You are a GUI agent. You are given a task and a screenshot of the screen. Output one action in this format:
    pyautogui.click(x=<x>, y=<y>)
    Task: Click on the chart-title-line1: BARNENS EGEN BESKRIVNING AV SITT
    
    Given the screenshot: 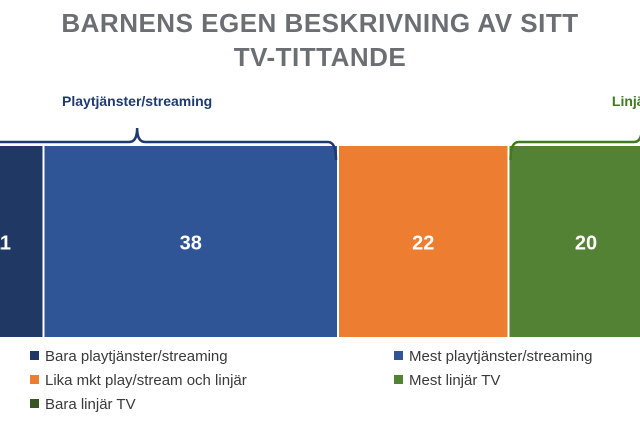 What is the action you would take?
    pyautogui.click(x=320, y=23)
    